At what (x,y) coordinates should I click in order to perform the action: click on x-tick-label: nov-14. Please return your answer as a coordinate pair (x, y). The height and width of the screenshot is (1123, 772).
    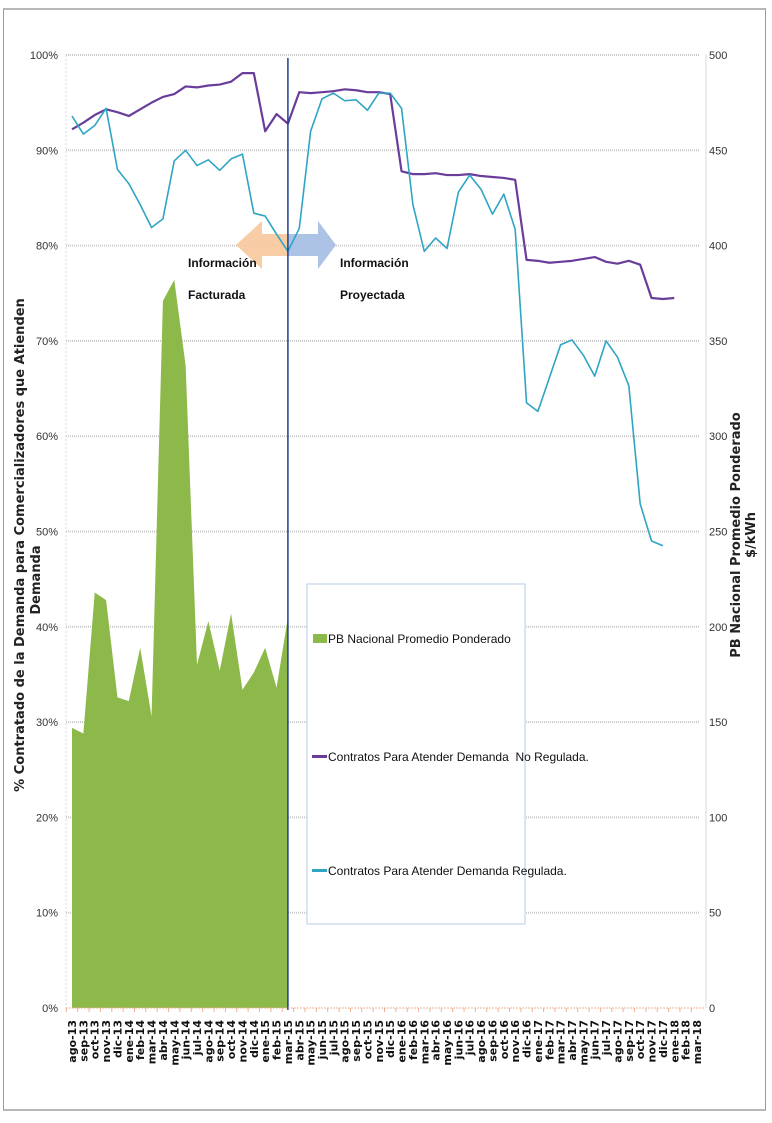
    Looking at the image, I should click on (242, 1041).